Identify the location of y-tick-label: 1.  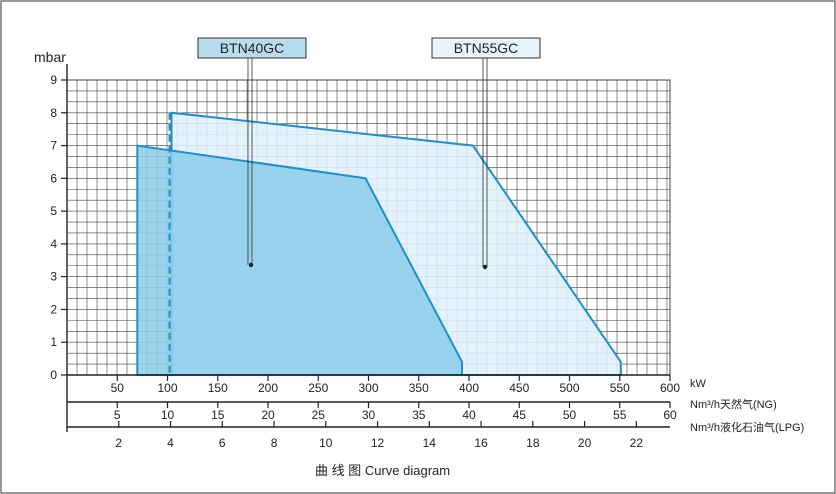
(53, 342).